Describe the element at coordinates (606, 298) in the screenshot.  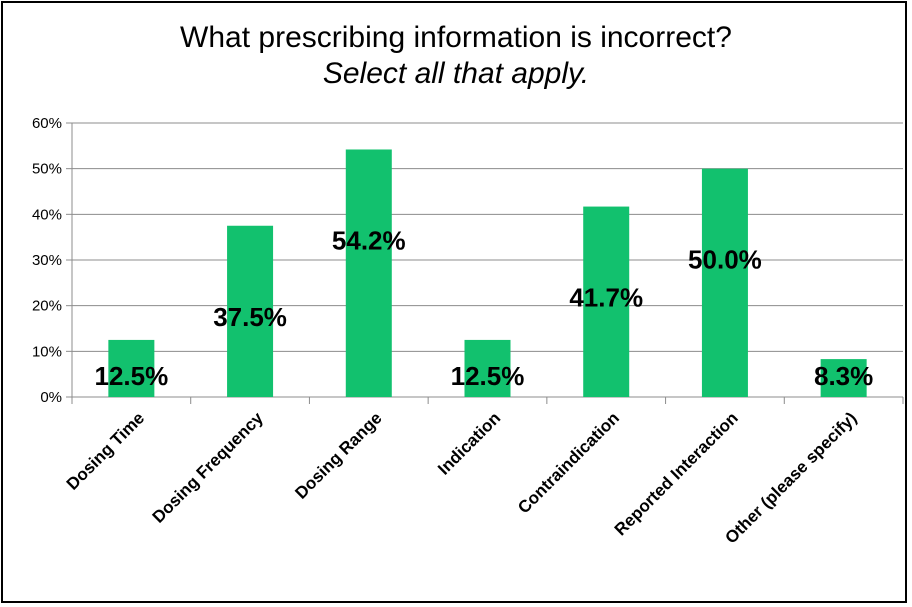
I see `data-label: 41.7%` at that location.